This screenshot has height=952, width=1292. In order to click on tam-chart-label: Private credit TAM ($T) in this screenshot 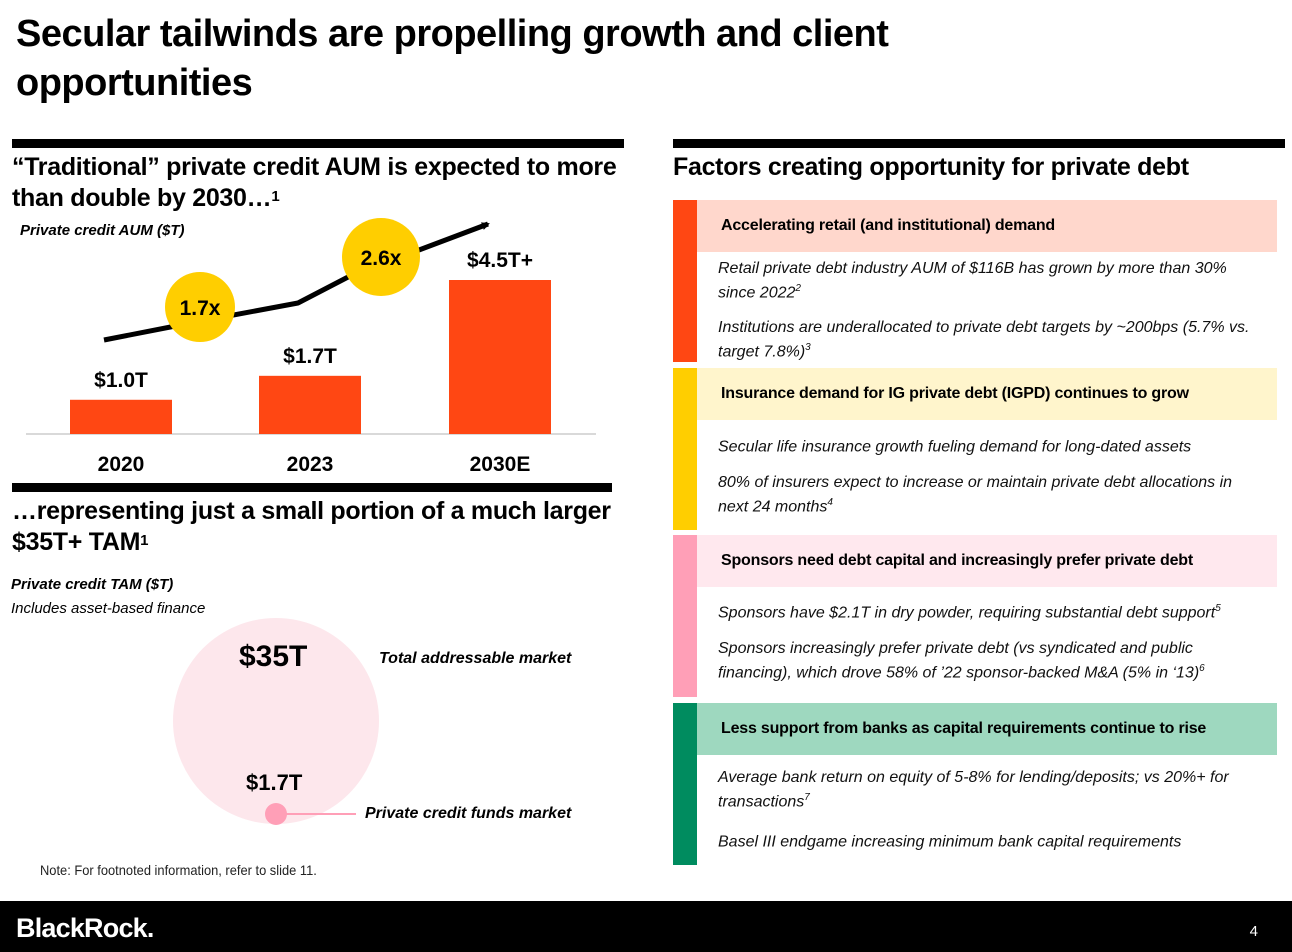, I will do `click(92, 584)`.